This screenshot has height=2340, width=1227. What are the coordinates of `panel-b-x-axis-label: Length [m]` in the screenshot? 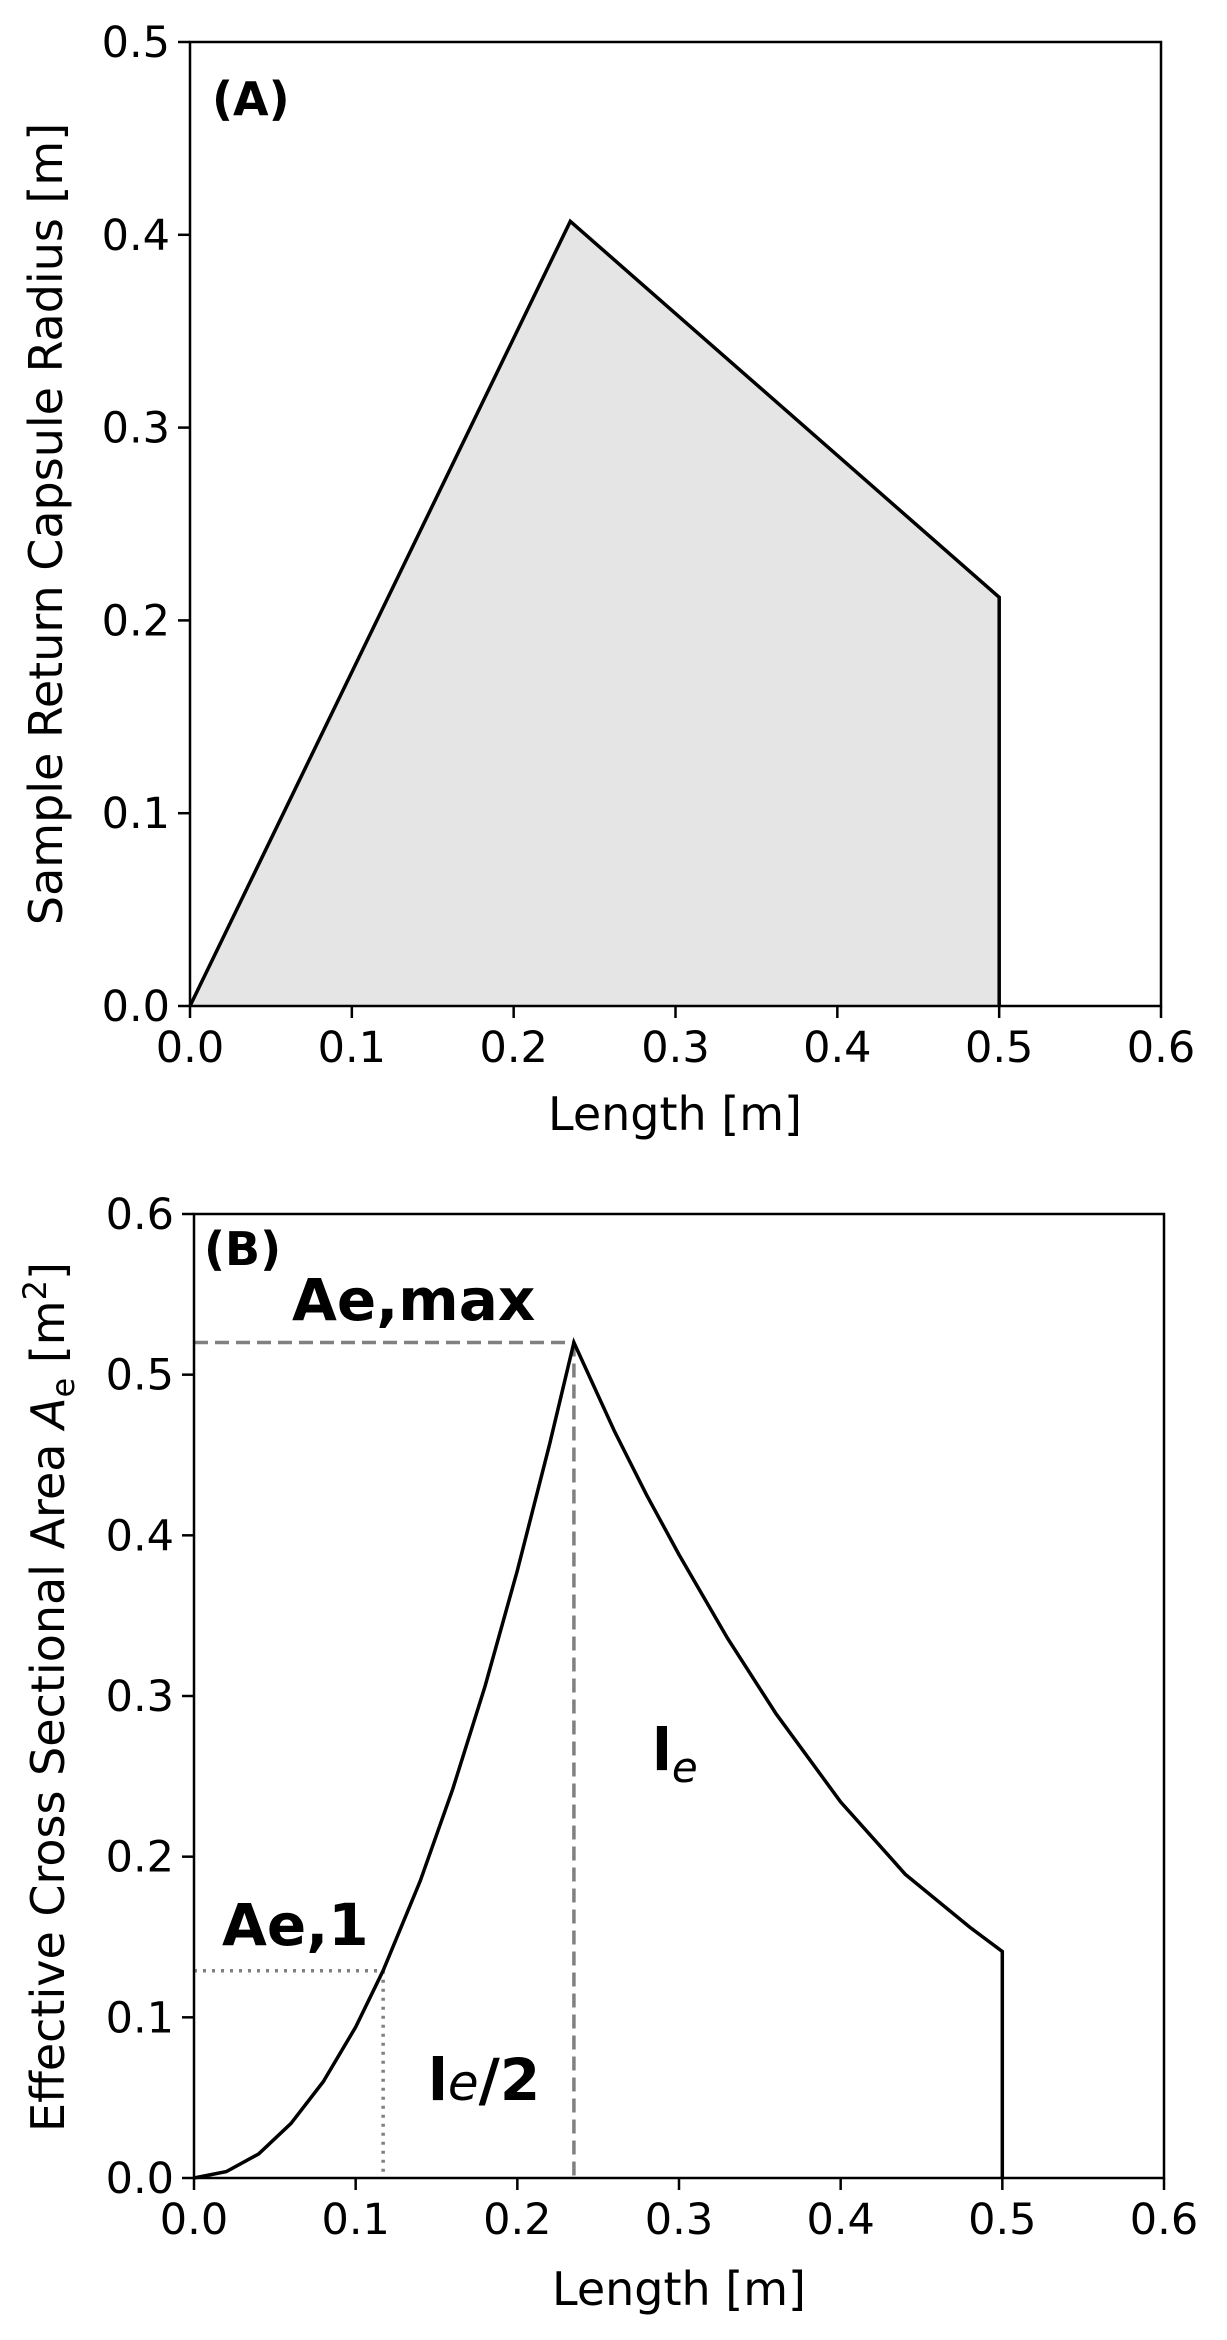 It's located at (679, 2289).